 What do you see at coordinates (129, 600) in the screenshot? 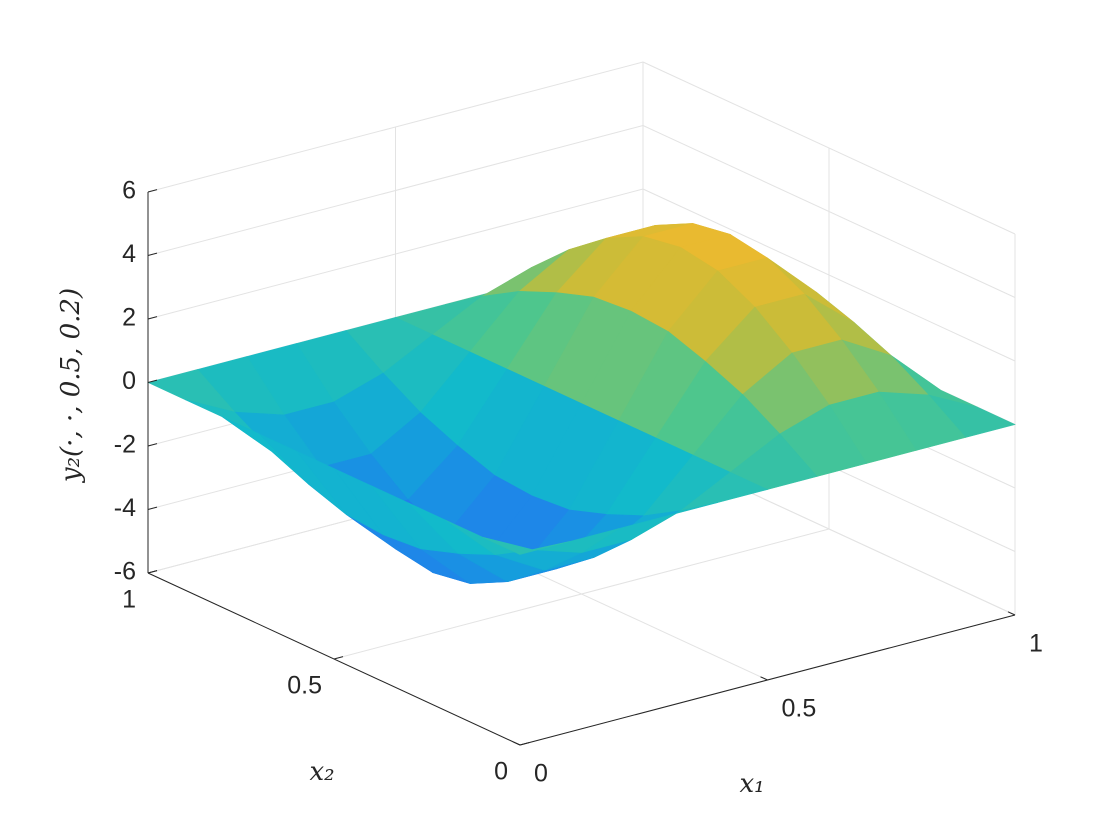
I see `y-tick-label: 1` at bounding box center [129, 600].